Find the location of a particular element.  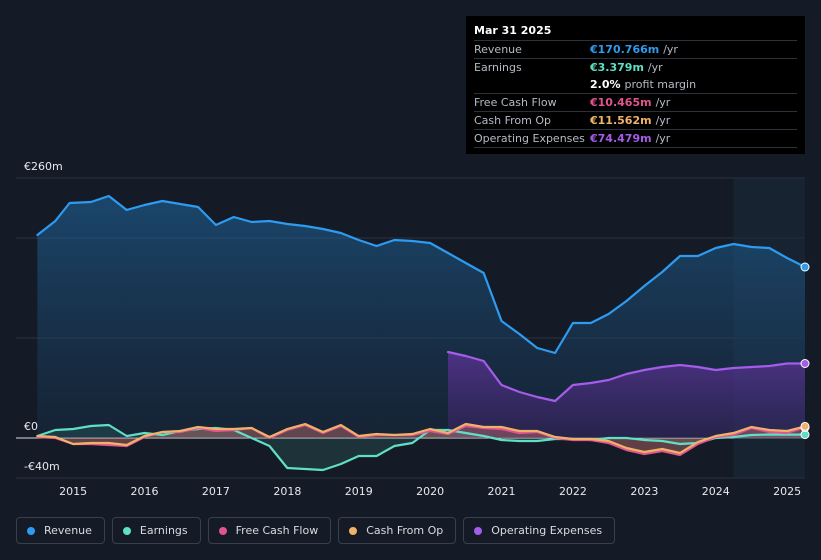

x-tick-label: 2022 is located at coordinates (573, 491).